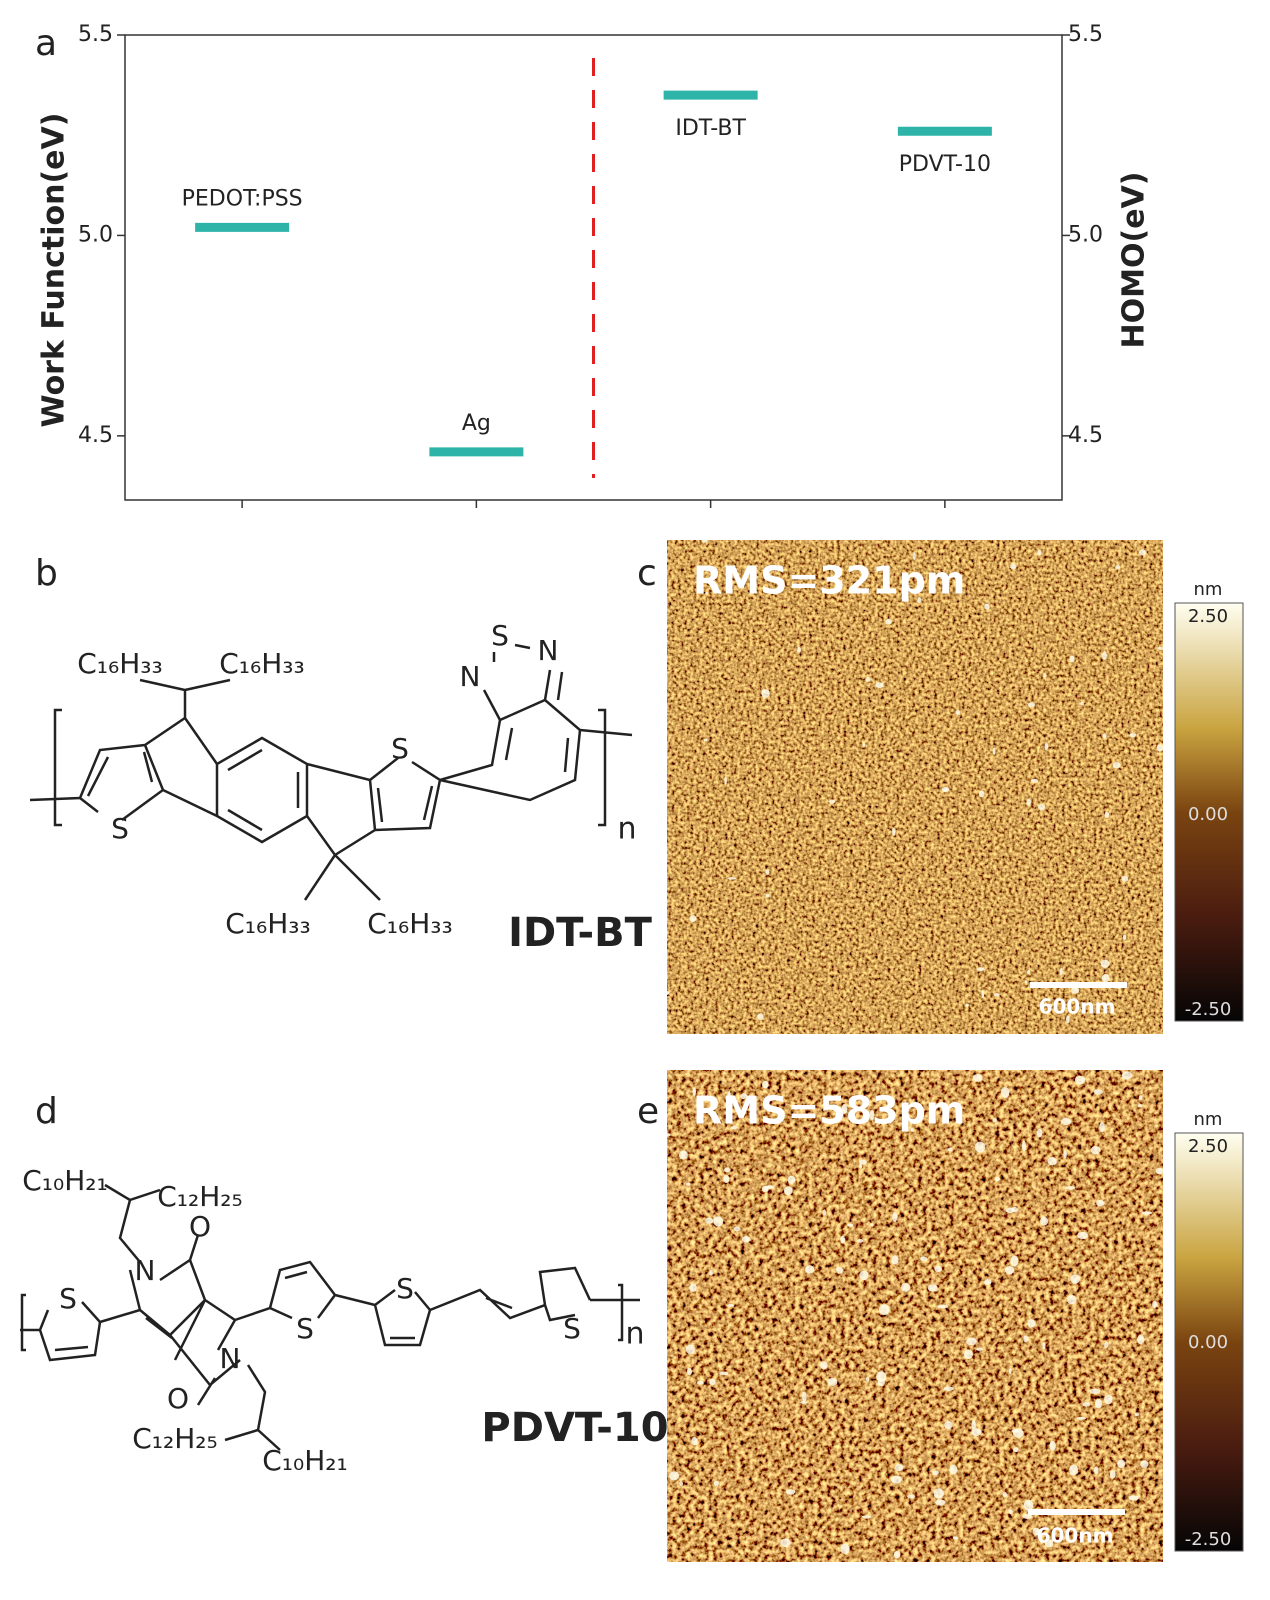 This screenshot has width=1270, height=1600. Describe the element at coordinates (46, 573) in the screenshot. I see `panel-label: b` at that location.